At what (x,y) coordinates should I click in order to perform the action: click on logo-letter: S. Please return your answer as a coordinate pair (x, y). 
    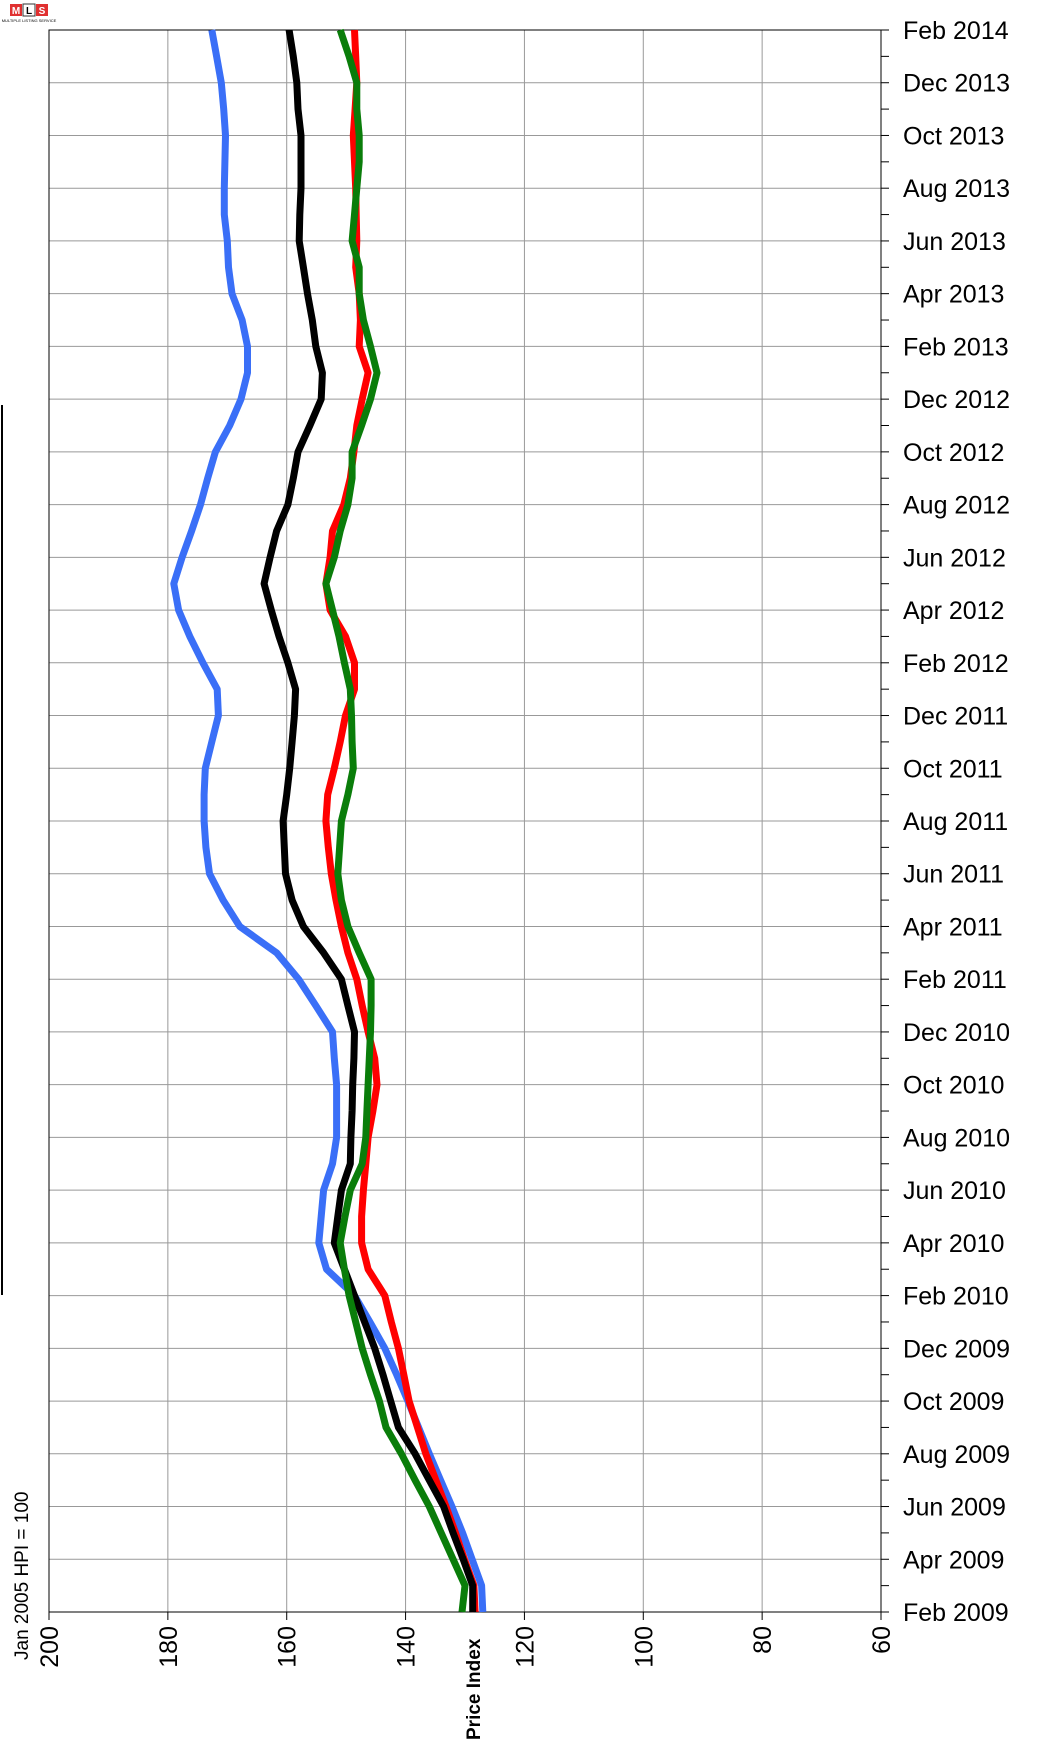
    Looking at the image, I should click on (42, 11).